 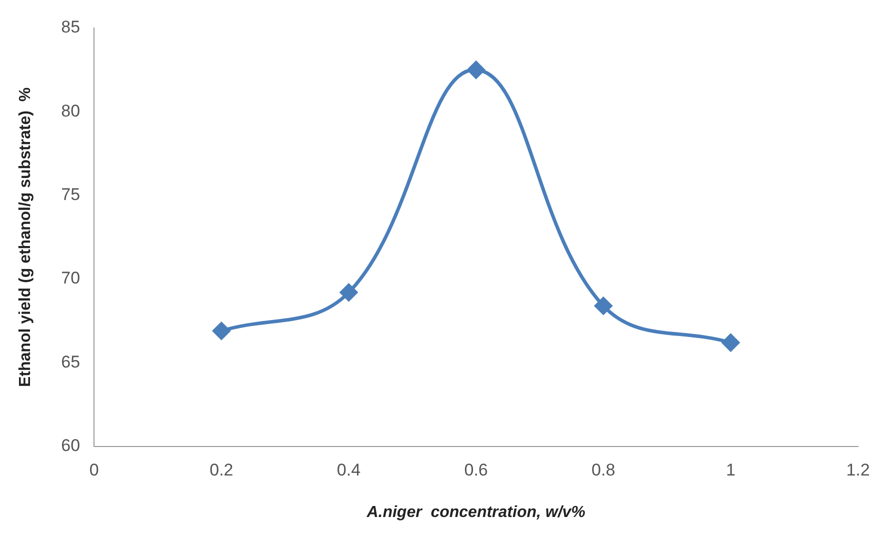 What do you see at coordinates (476, 470) in the screenshot?
I see `x-tick-label: 0.6` at bounding box center [476, 470].